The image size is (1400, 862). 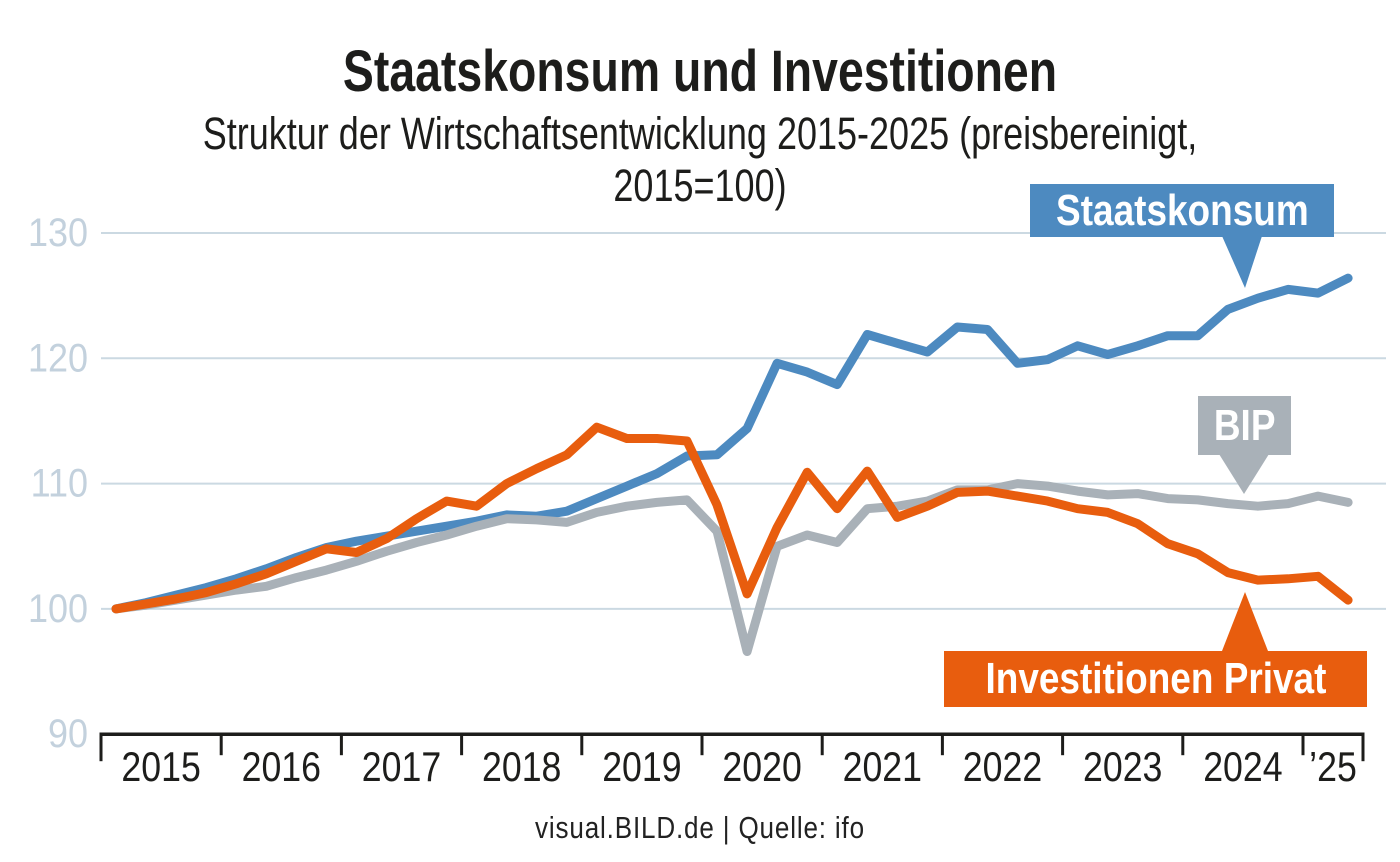 I want to click on x-axis-label-25: ’25, so click(x=1333, y=767).